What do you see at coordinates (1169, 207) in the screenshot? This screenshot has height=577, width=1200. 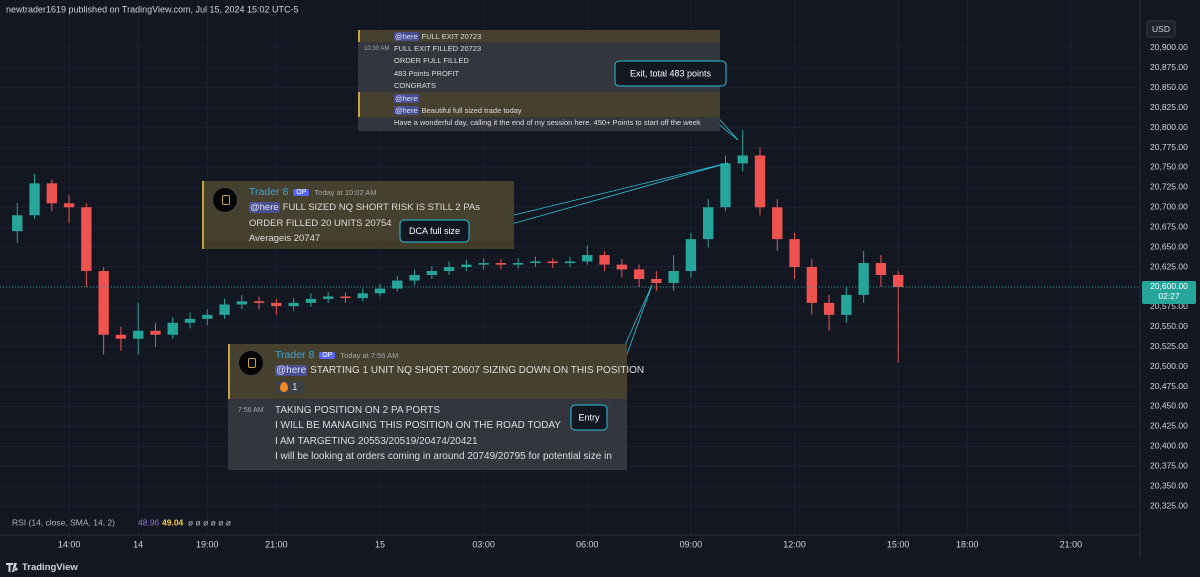 I see `y-tick-label: 20,700.00` at bounding box center [1169, 207].